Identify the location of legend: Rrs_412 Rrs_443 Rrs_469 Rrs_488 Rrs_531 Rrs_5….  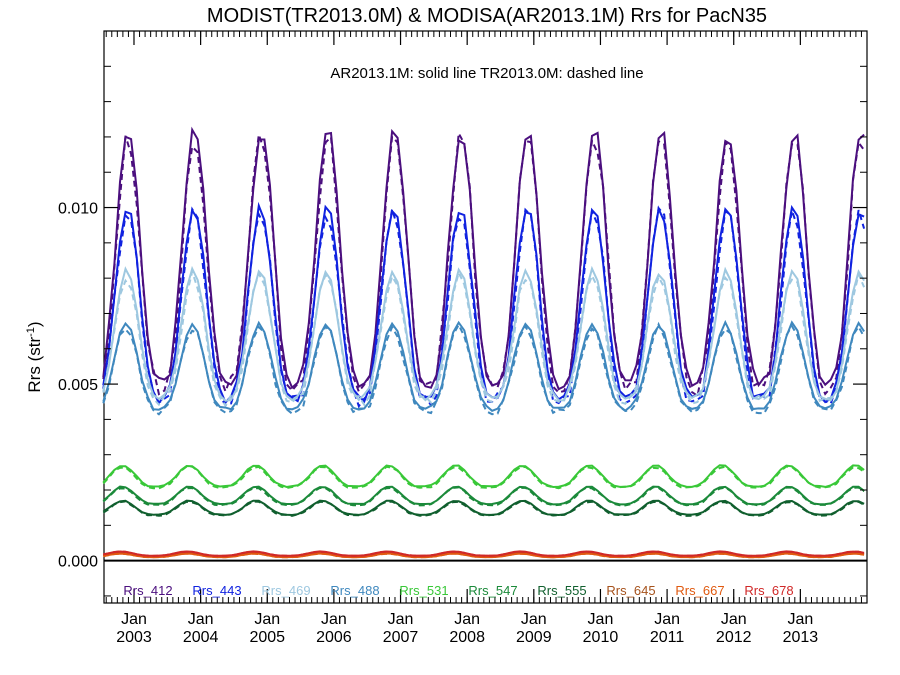
(458, 590).